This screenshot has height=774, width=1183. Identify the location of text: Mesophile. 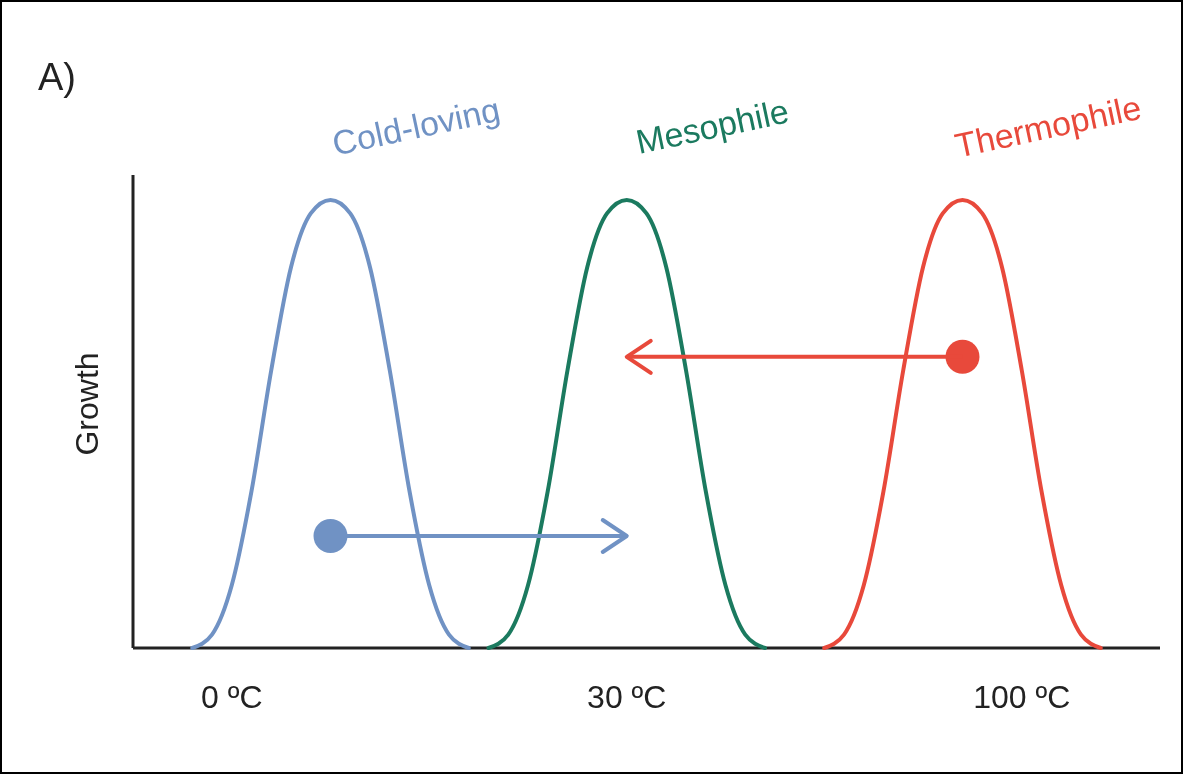
(712, 126).